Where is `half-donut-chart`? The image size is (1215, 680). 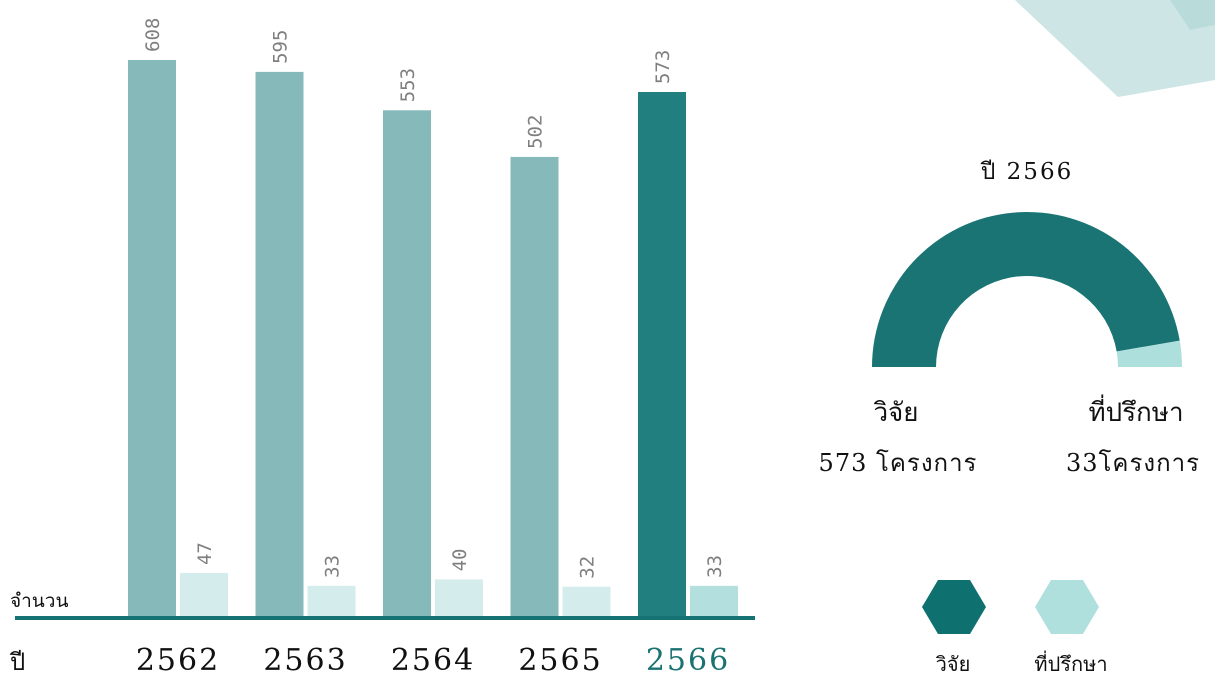 half-donut-chart is located at coordinates (1027, 289).